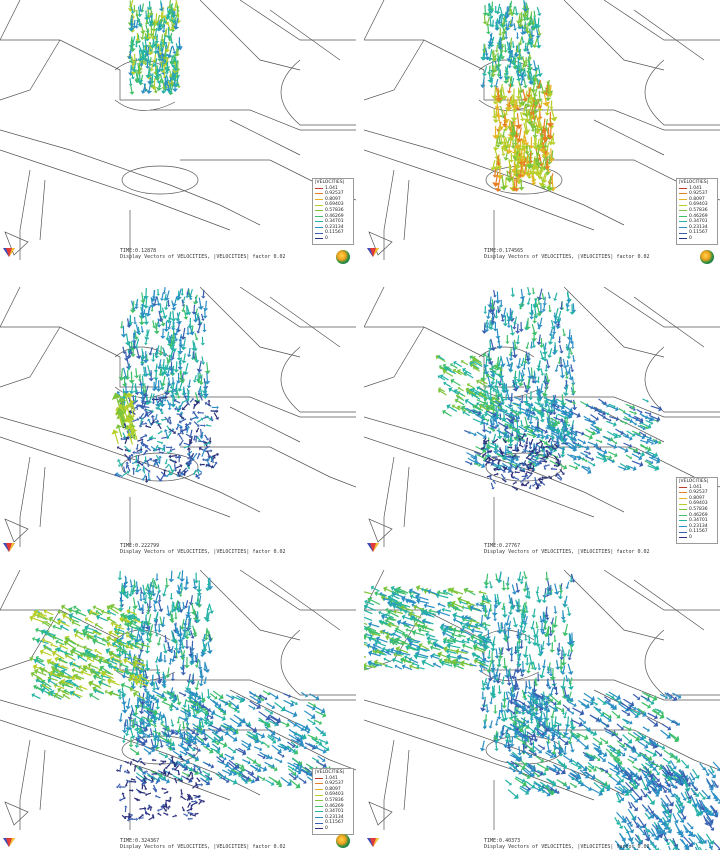 This screenshot has height=850, width=720. What do you see at coordinates (695, 487) in the screenshot?
I see `legend-value: 1.041` at bounding box center [695, 487].